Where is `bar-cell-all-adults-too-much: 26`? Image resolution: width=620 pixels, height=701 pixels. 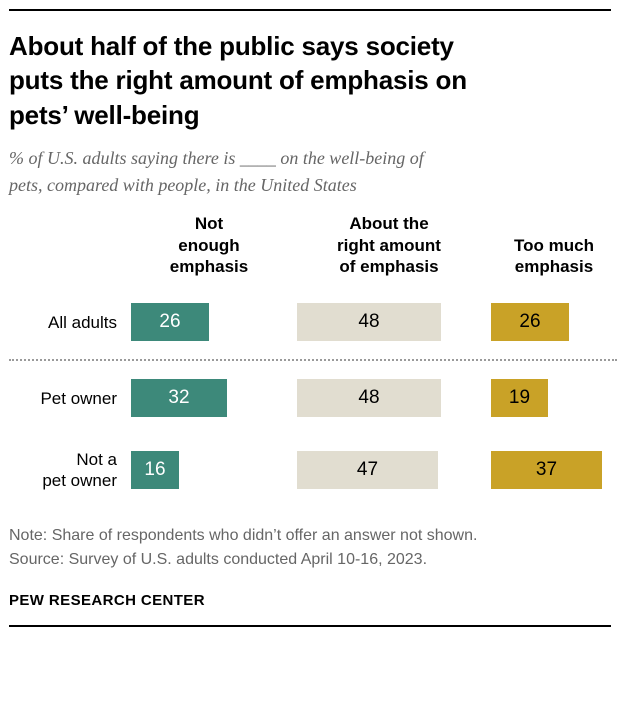 bar-cell-all-adults-too-much: 26 is located at coordinates (554, 322).